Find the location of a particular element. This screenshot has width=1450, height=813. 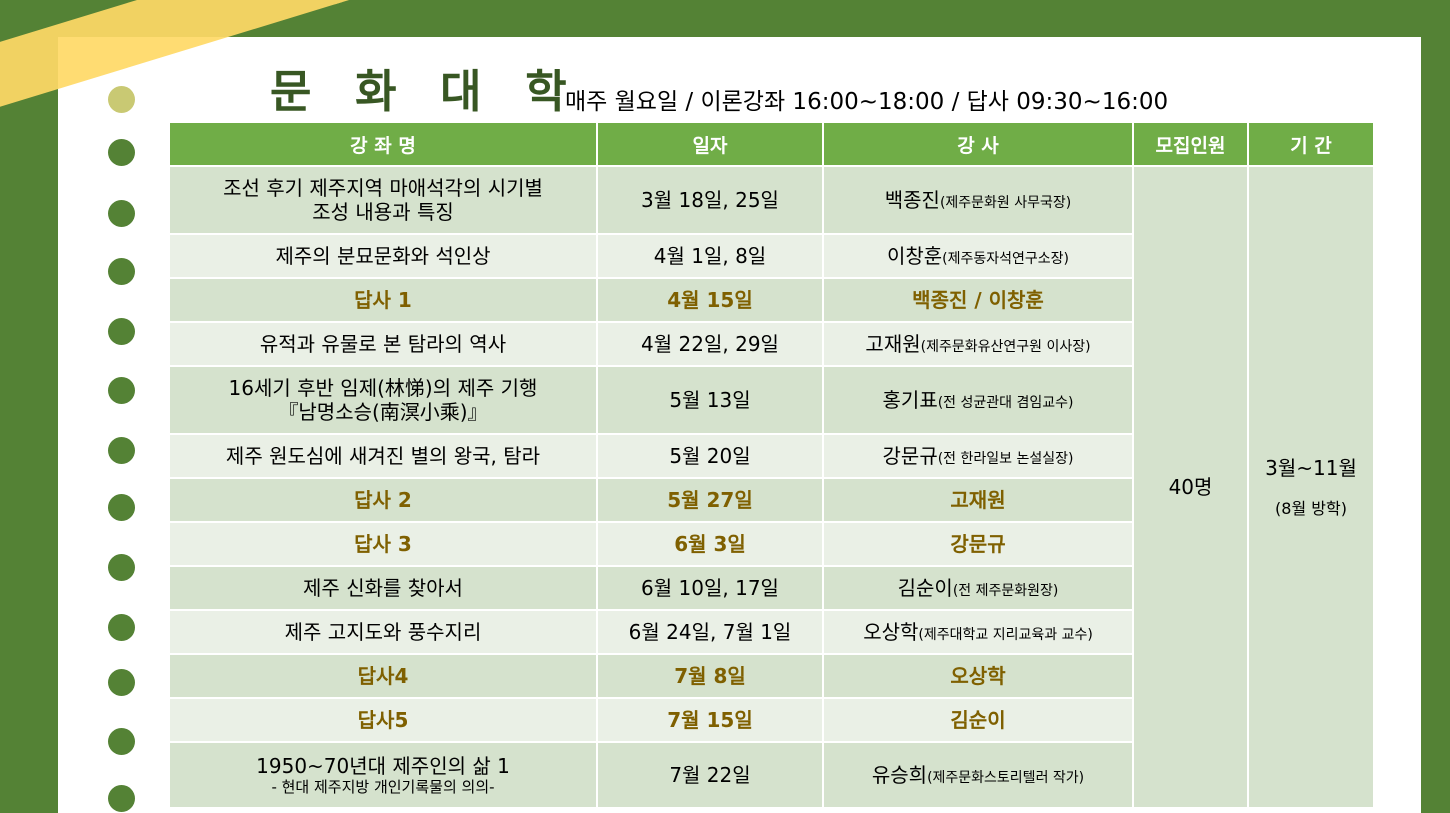

lecturer-name: 홍기표 is located at coordinates (910, 399).